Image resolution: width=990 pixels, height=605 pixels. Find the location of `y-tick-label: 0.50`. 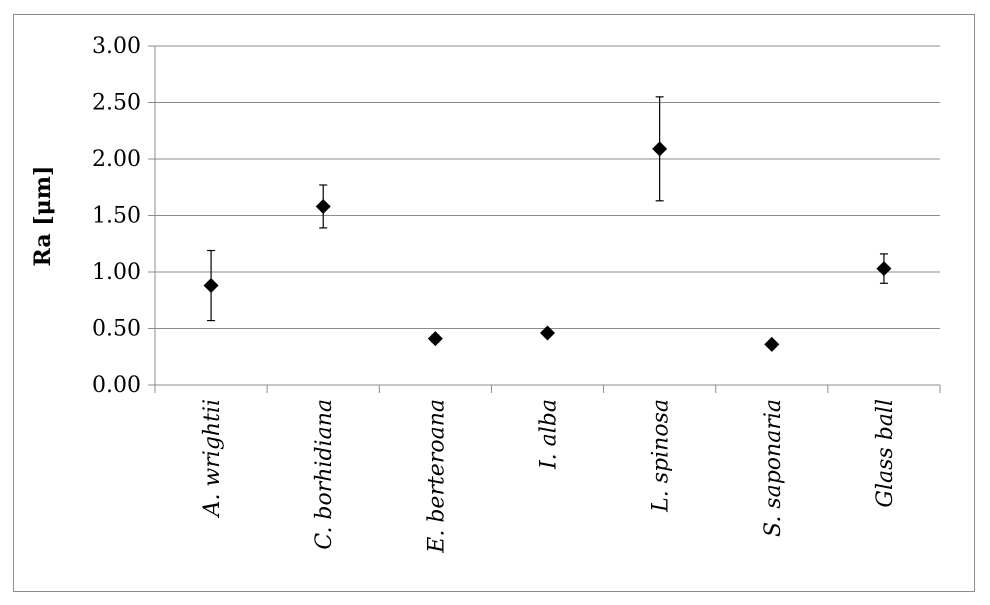

y-tick-label: 0.50 is located at coordinates (116, 329).